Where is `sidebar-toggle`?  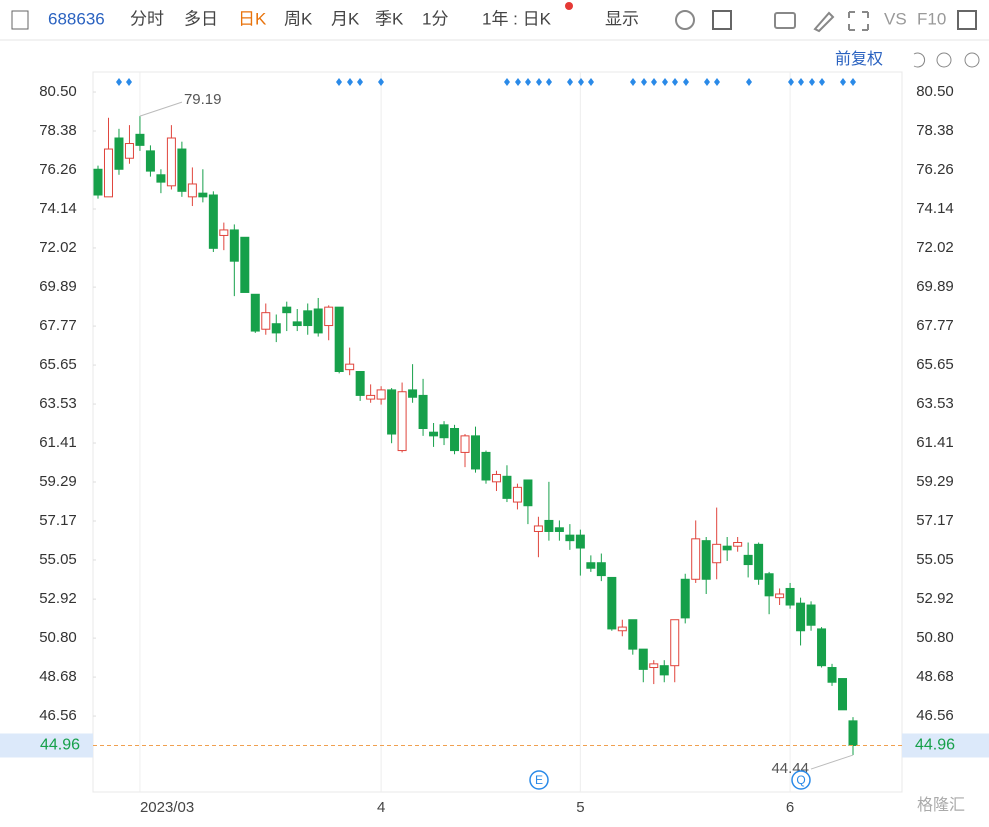 sidebar-toggle is located at coordinates (20, 20).